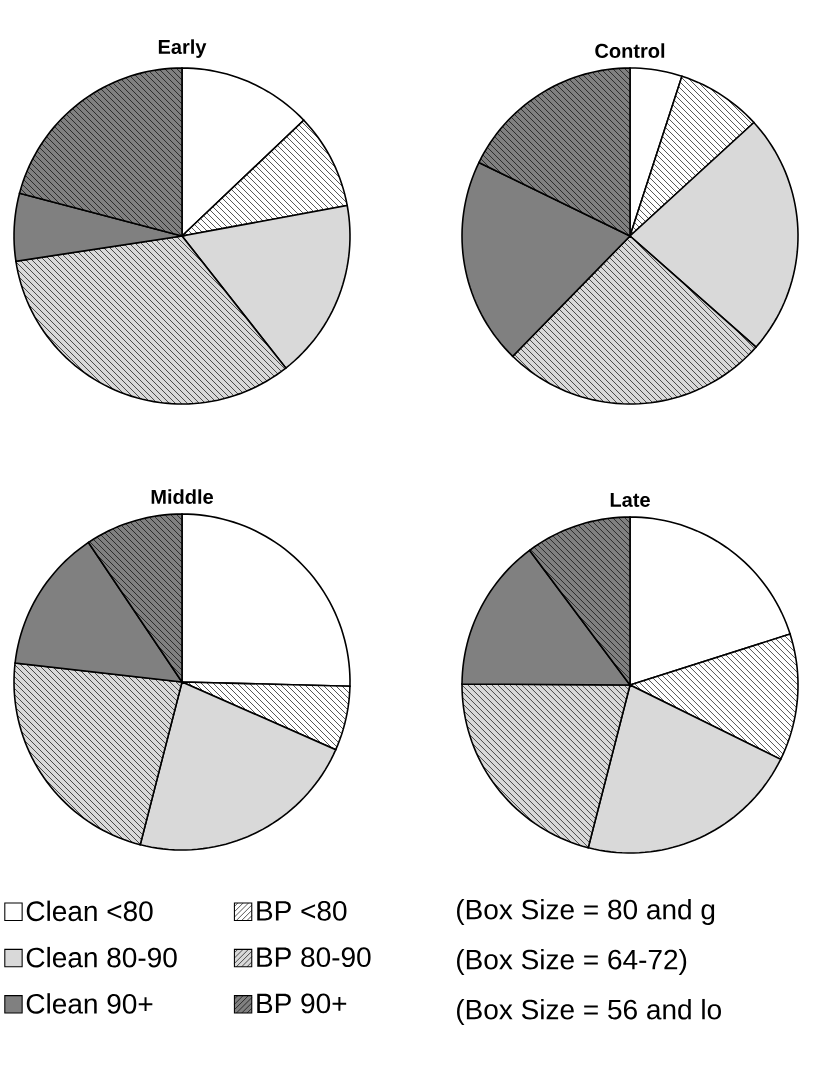  I want to click on chart-title: Control, so click(630, 50).